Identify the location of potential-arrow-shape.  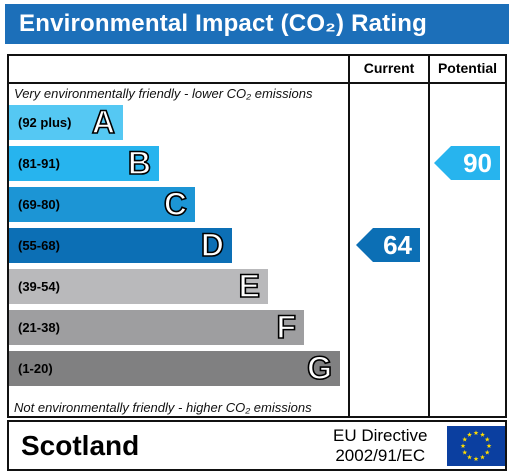
(467, 163).